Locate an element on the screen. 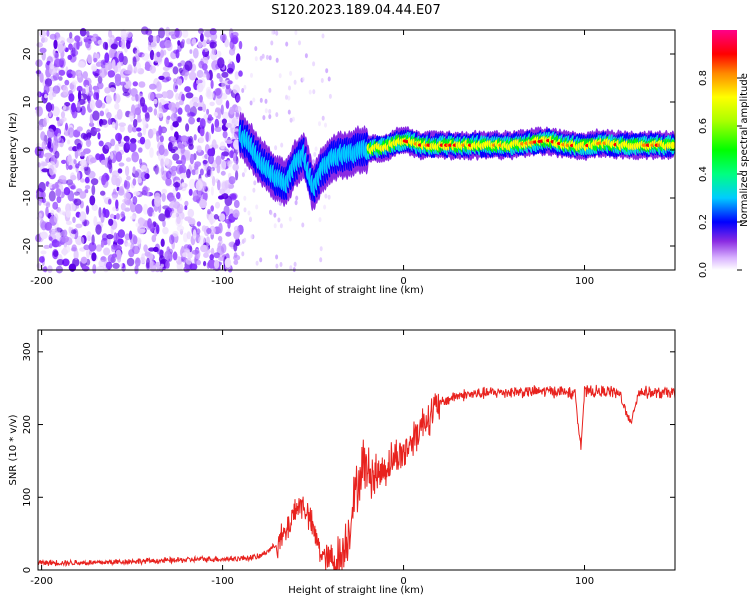 This screenshot has width=750, height=600. y-tick-label: 0 is located at coordinates (27, 150).